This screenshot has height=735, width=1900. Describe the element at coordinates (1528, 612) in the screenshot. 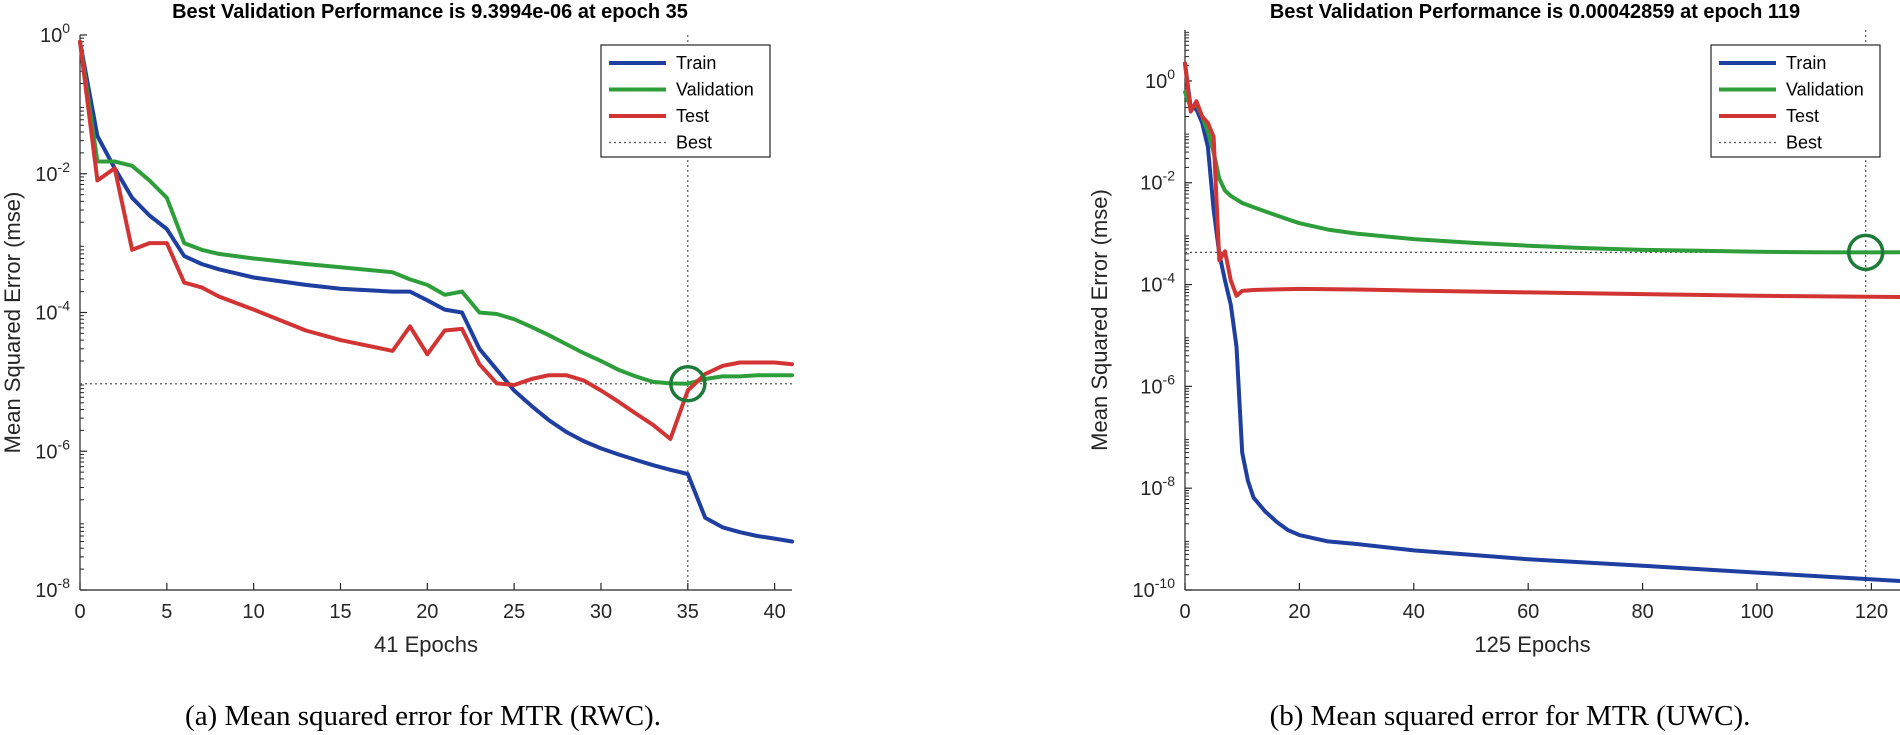

I see `x-tick-label: 60` at that location.